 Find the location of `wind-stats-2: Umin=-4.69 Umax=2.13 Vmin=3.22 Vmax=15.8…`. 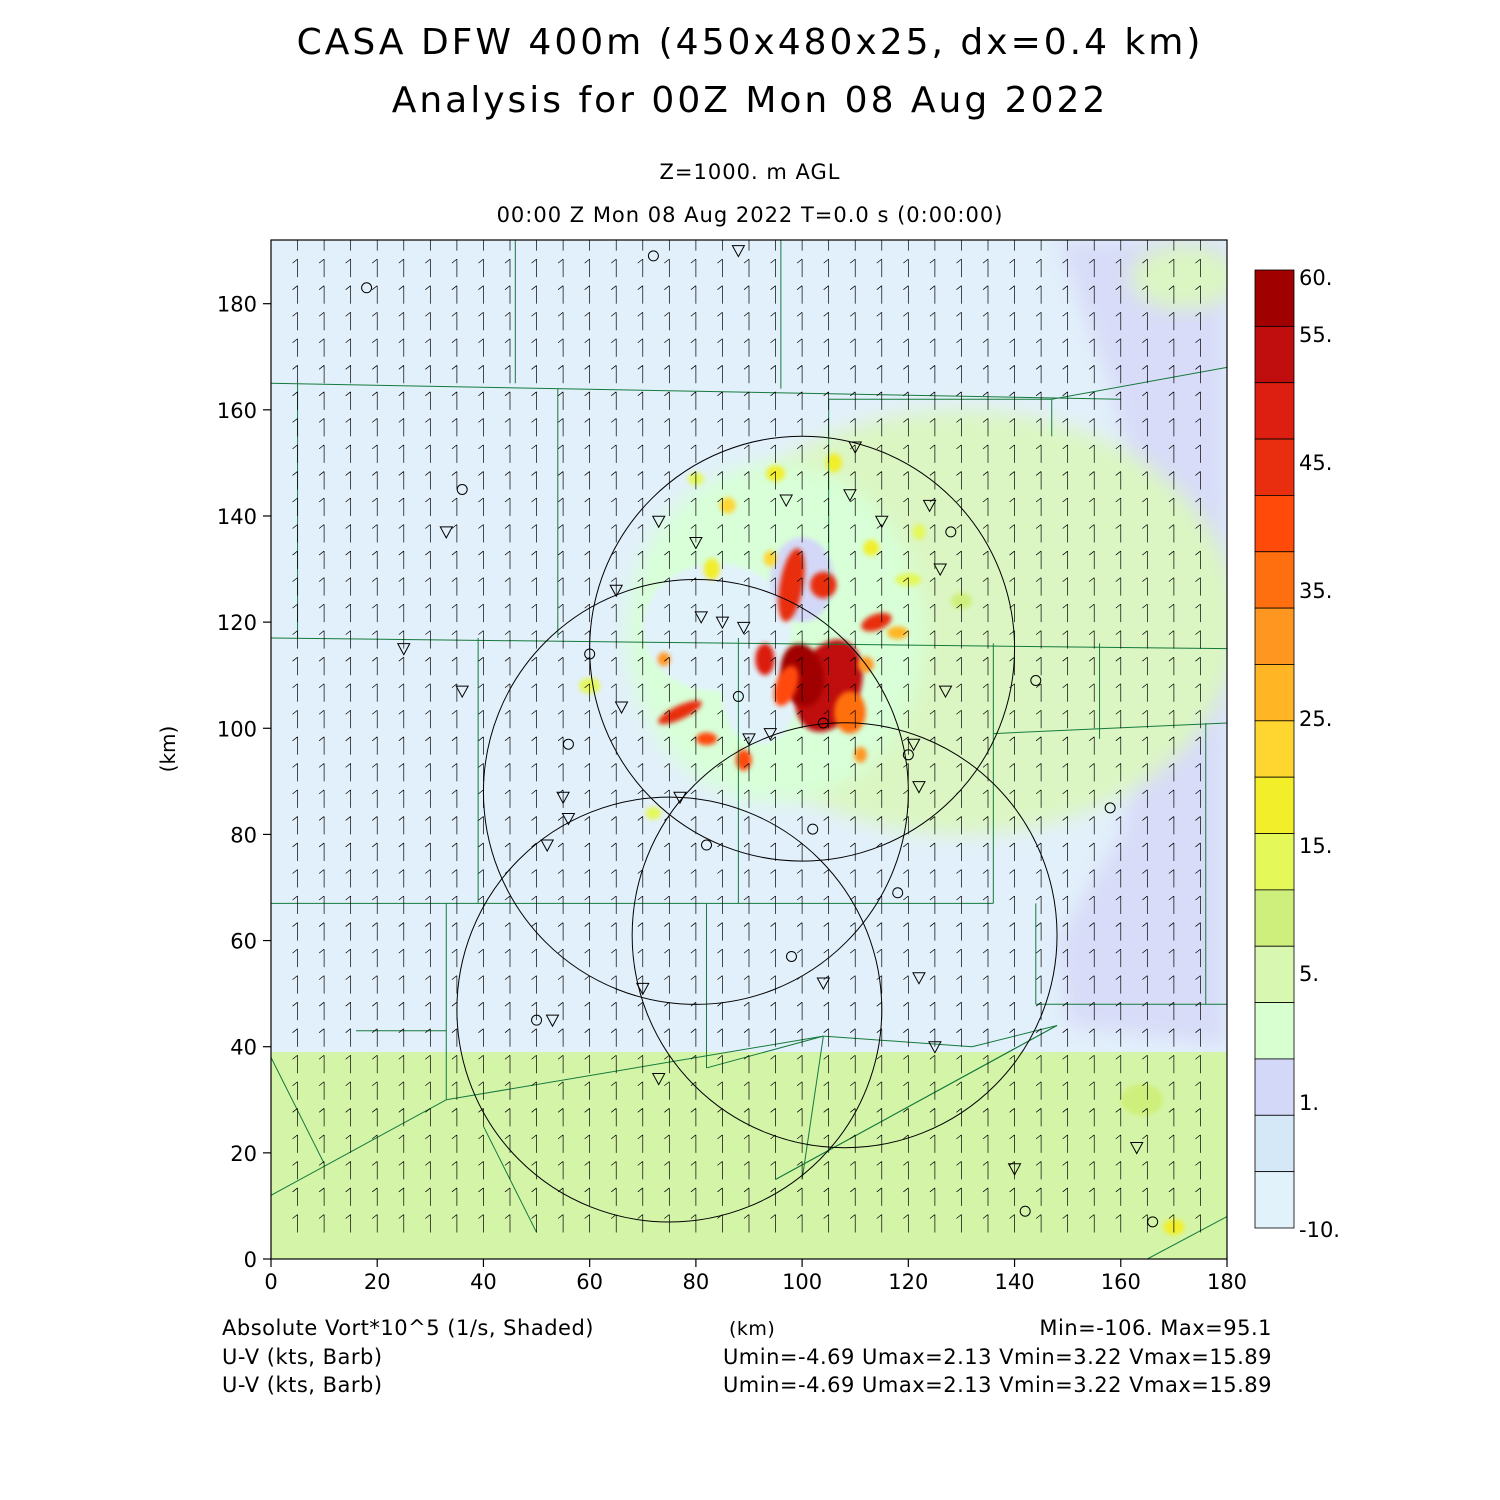

wind-stats-2: Umin=-4.69 Umax=2.13 Vmin=3.22 Vmax=15.8… is located at coordinates (997, 1385).